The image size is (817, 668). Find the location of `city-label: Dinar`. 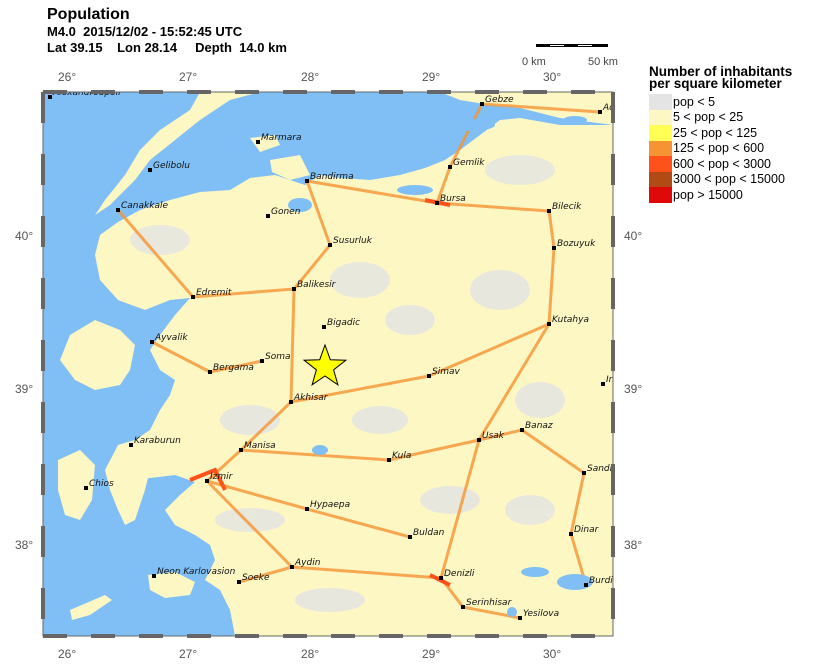

city-label: Dinar is located at coordinates (587, 530).